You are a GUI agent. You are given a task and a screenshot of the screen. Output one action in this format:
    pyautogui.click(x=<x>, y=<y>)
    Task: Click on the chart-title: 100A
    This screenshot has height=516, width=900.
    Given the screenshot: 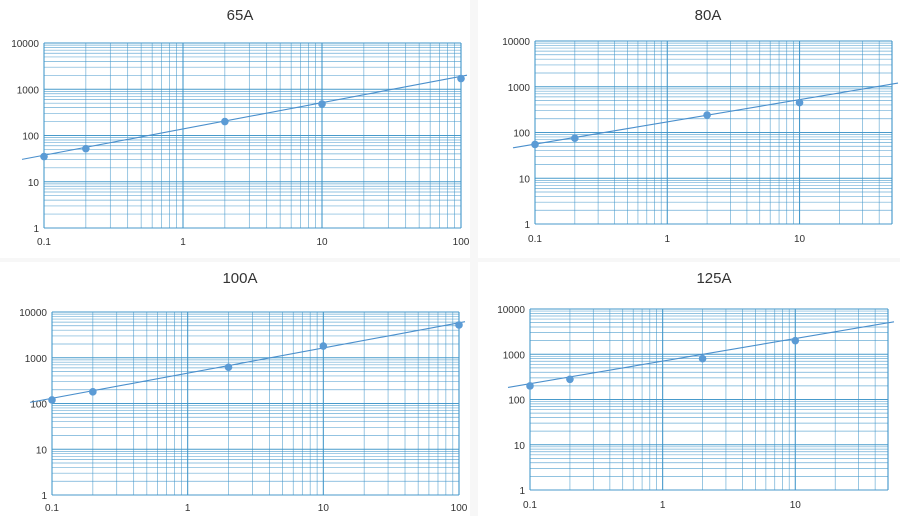 What is the action you would take?
    pyautogui.click(x=239, y=278)
    